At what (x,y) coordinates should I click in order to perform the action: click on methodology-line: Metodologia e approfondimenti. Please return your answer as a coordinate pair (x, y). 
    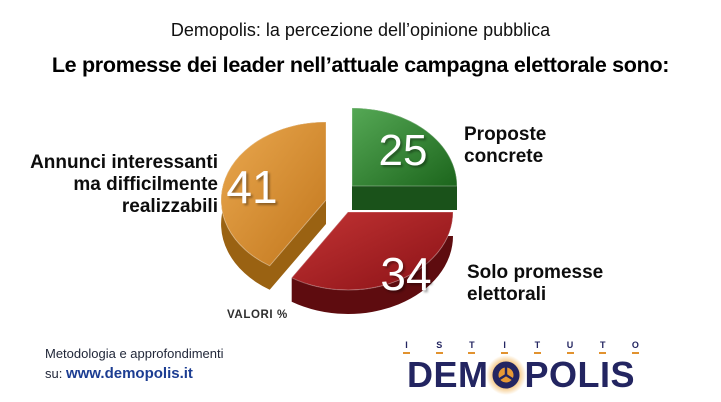
    Looking at the image, I should click on (134, 353).